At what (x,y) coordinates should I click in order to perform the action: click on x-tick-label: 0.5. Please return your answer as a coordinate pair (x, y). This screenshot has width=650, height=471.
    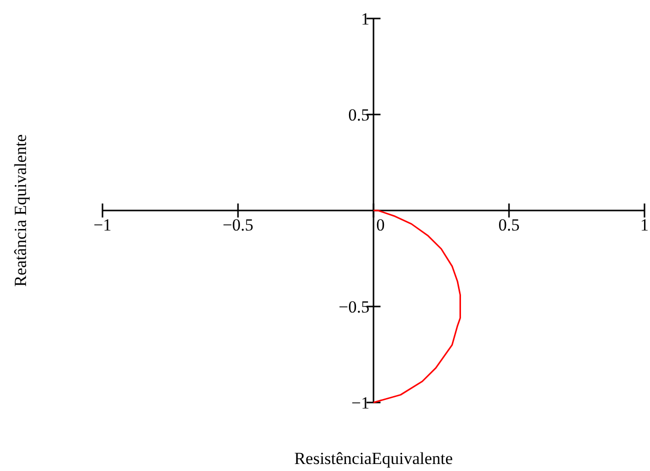
    Looking at the image, I should click on (509, 225).